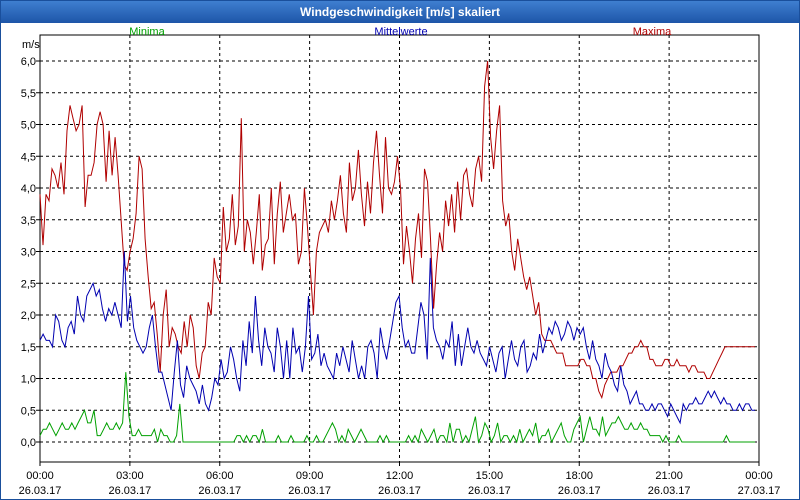  I want to click on y-axis-unit: m/s, so click(31, 45).